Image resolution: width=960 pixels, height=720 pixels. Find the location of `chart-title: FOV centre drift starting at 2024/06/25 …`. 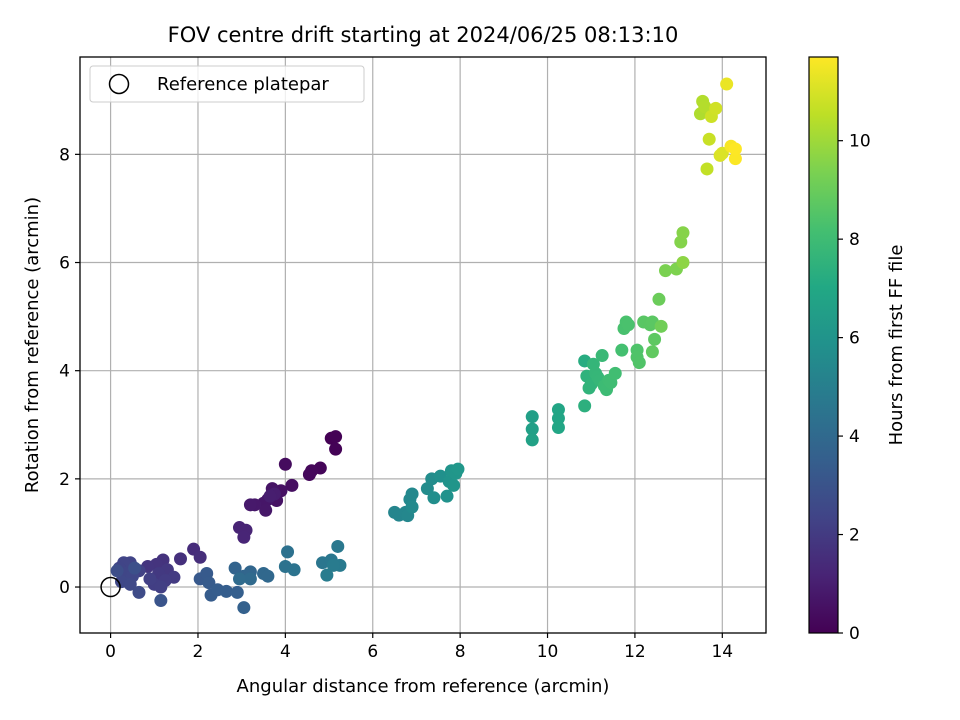

chart-title: FOV centre drift starting at 2024/06/25 … is located at coordinates (423, 35).